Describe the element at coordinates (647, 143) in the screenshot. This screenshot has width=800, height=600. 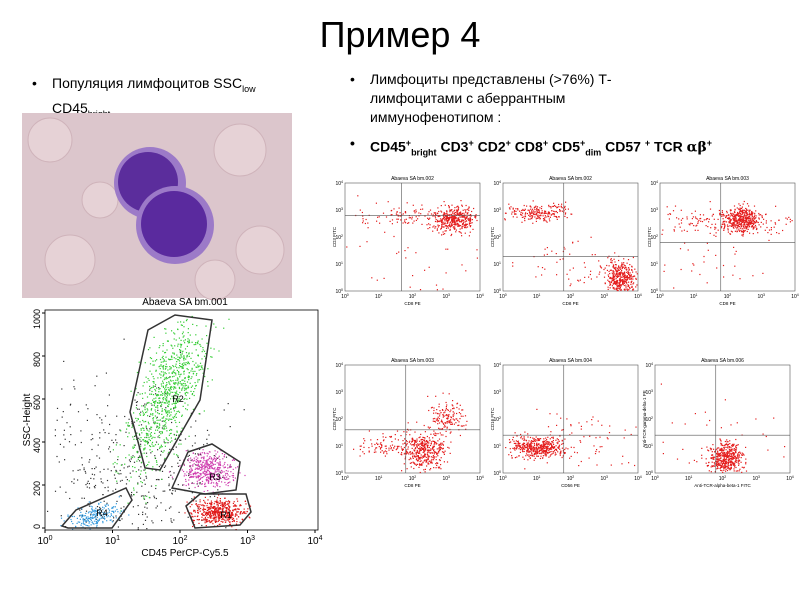
I see `sup: +` at that location.